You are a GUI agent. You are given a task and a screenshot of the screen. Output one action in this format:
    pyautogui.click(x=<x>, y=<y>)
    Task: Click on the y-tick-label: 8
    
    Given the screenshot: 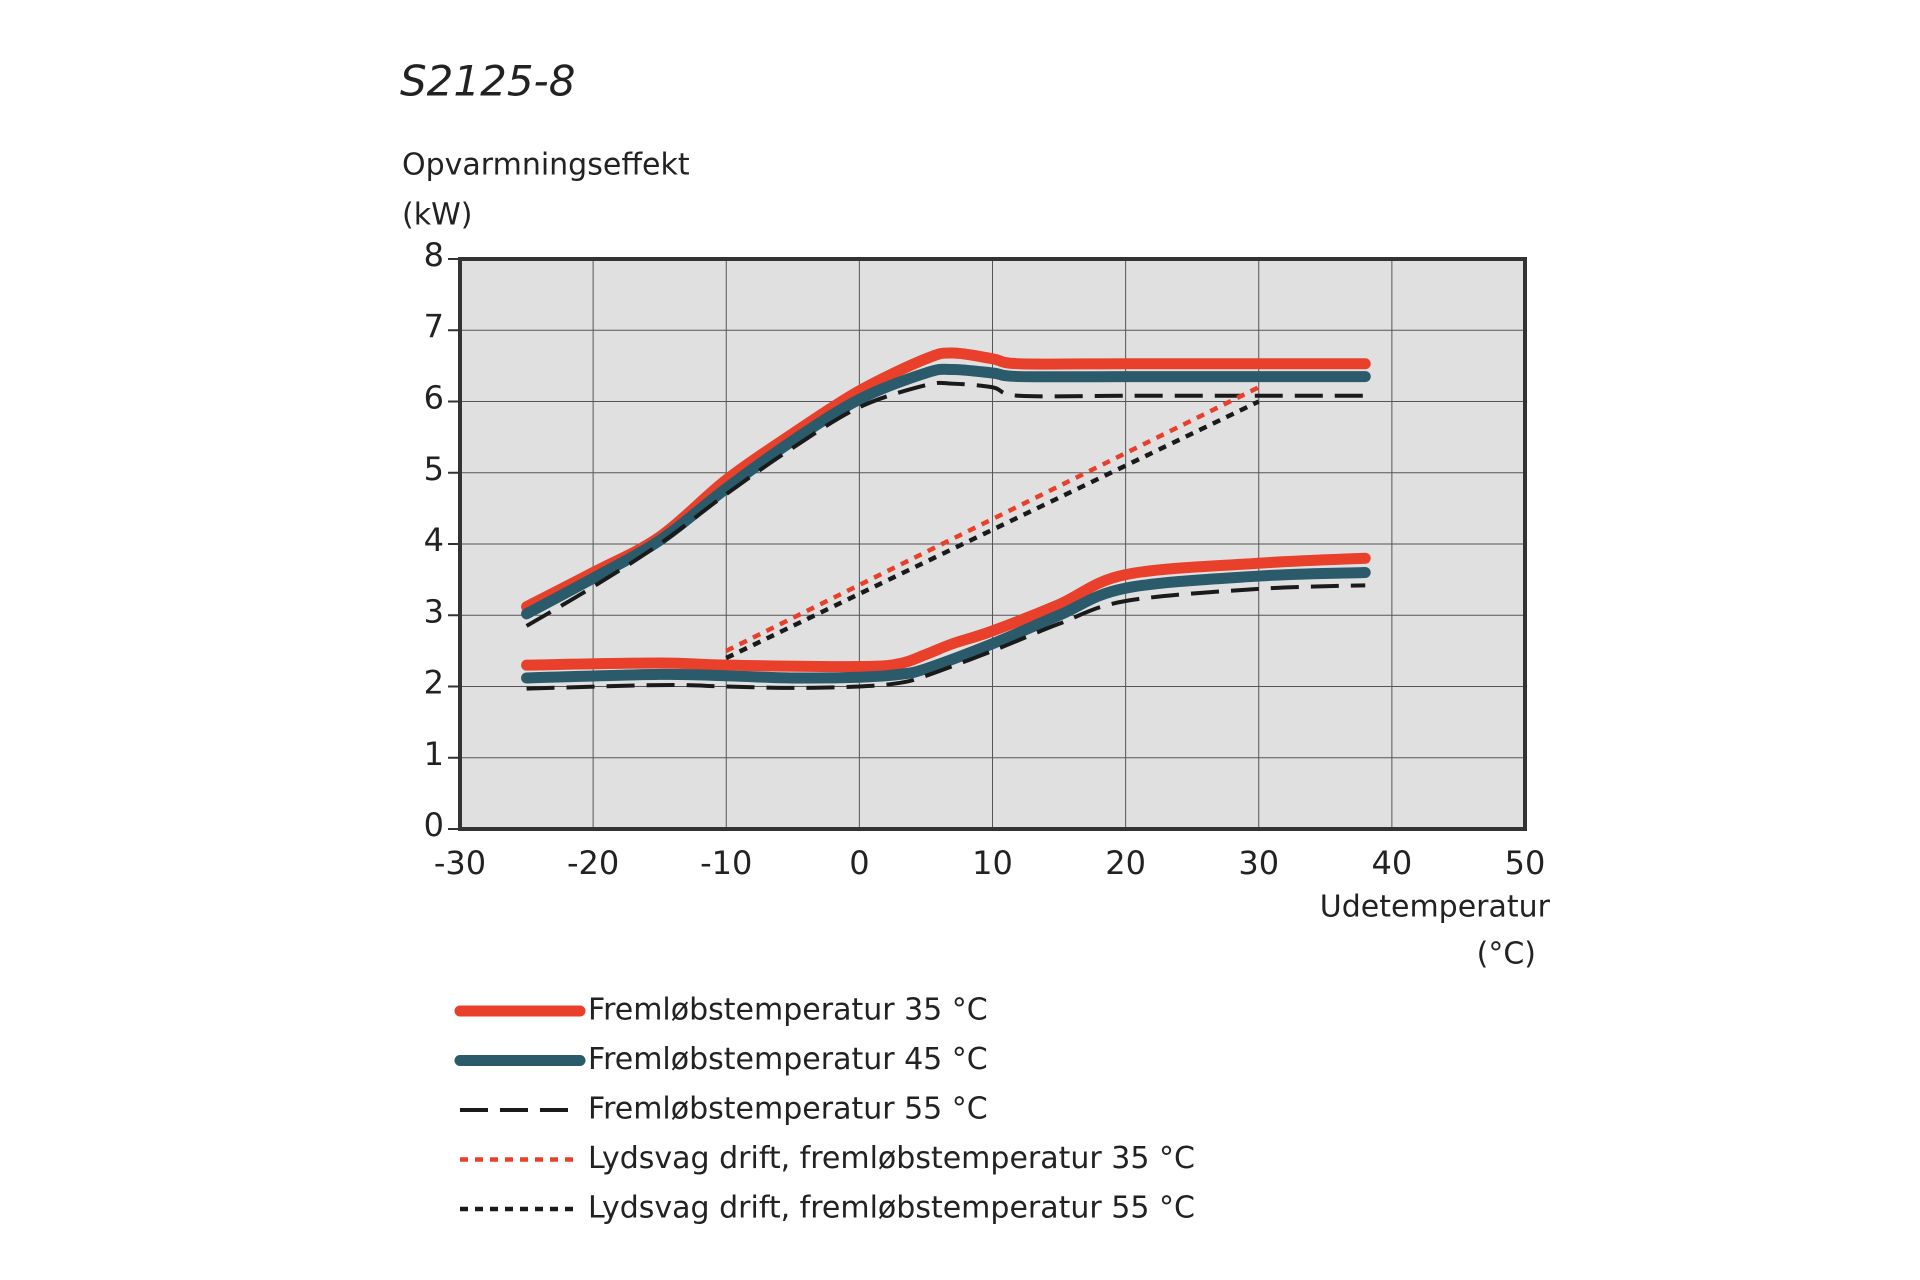 What is the action you would take?
    pyautogui.click(x=434, y=255)
    